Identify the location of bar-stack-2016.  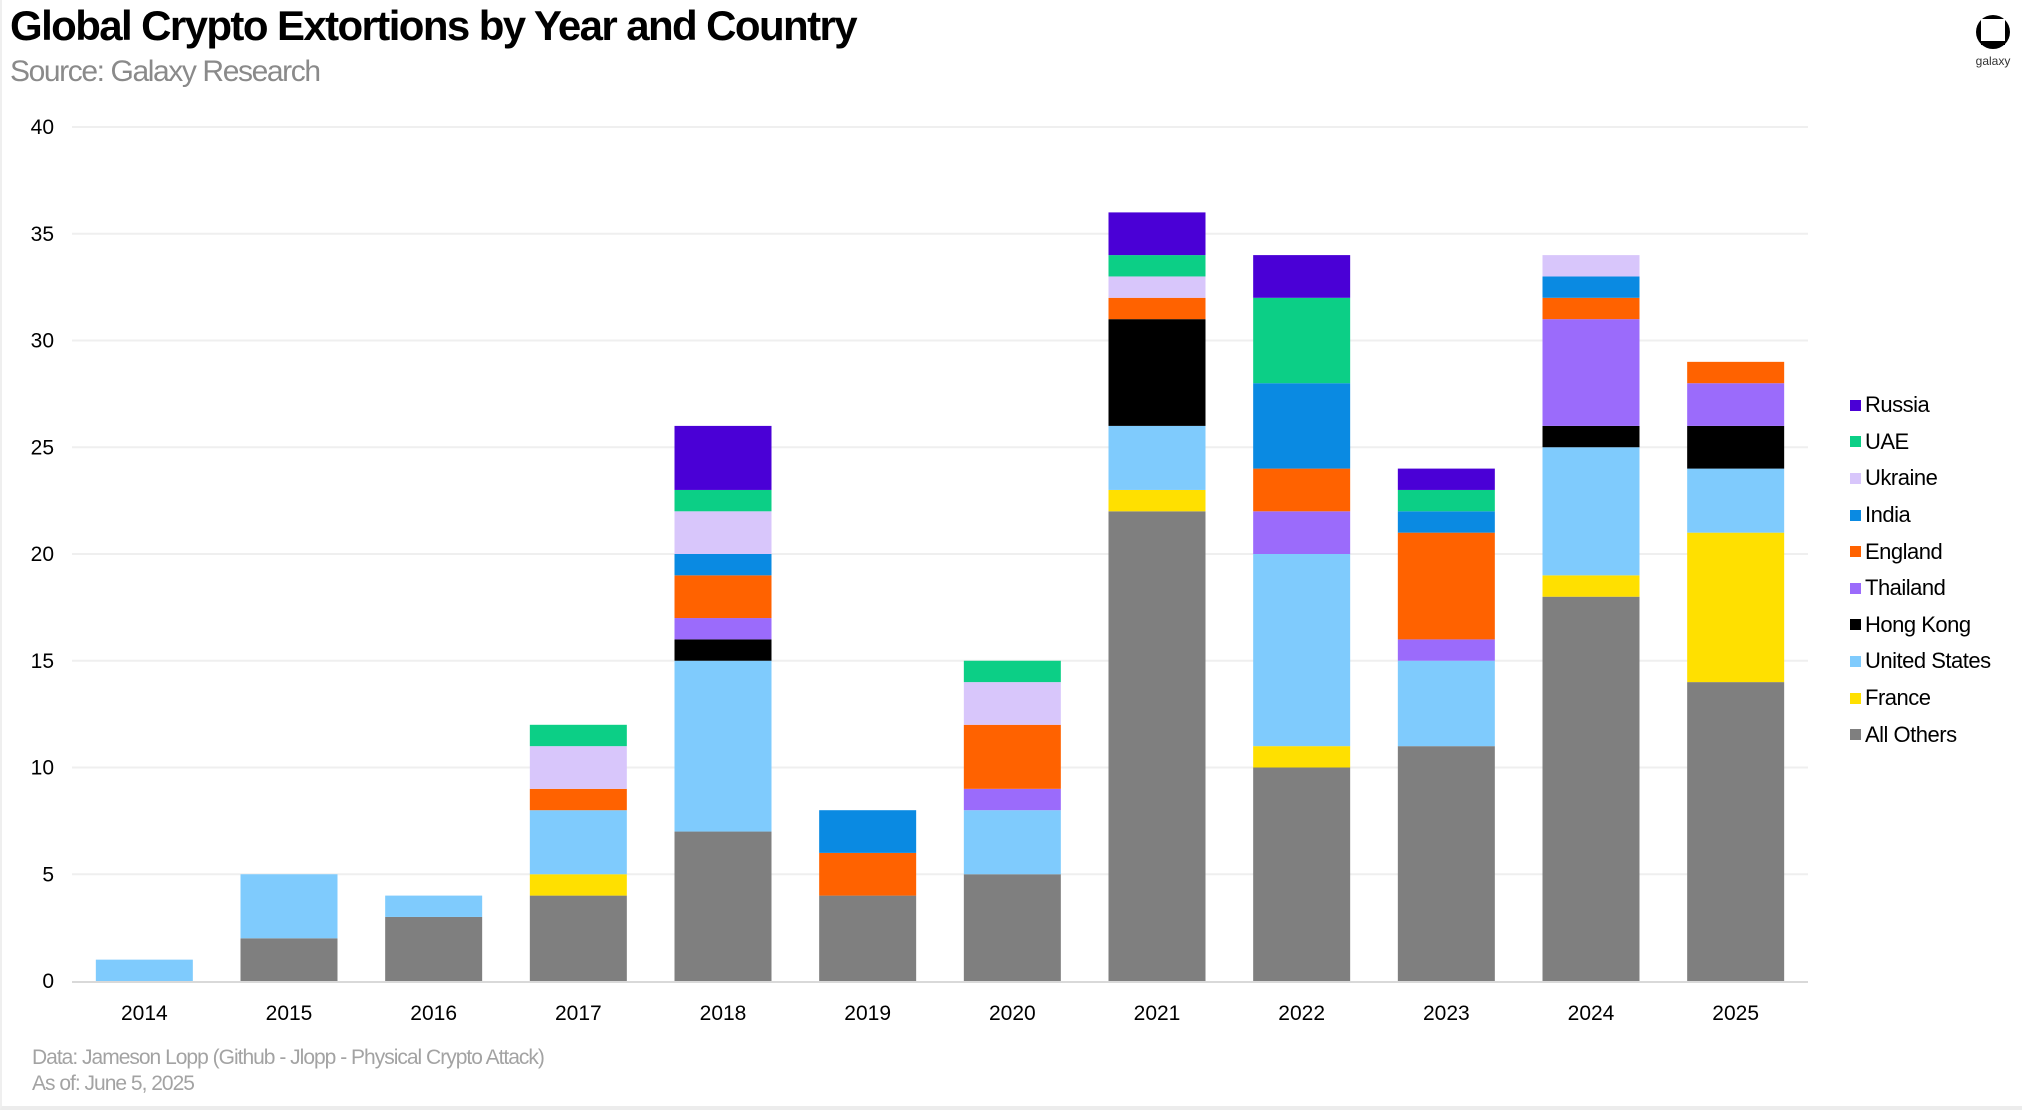
(434, 938).